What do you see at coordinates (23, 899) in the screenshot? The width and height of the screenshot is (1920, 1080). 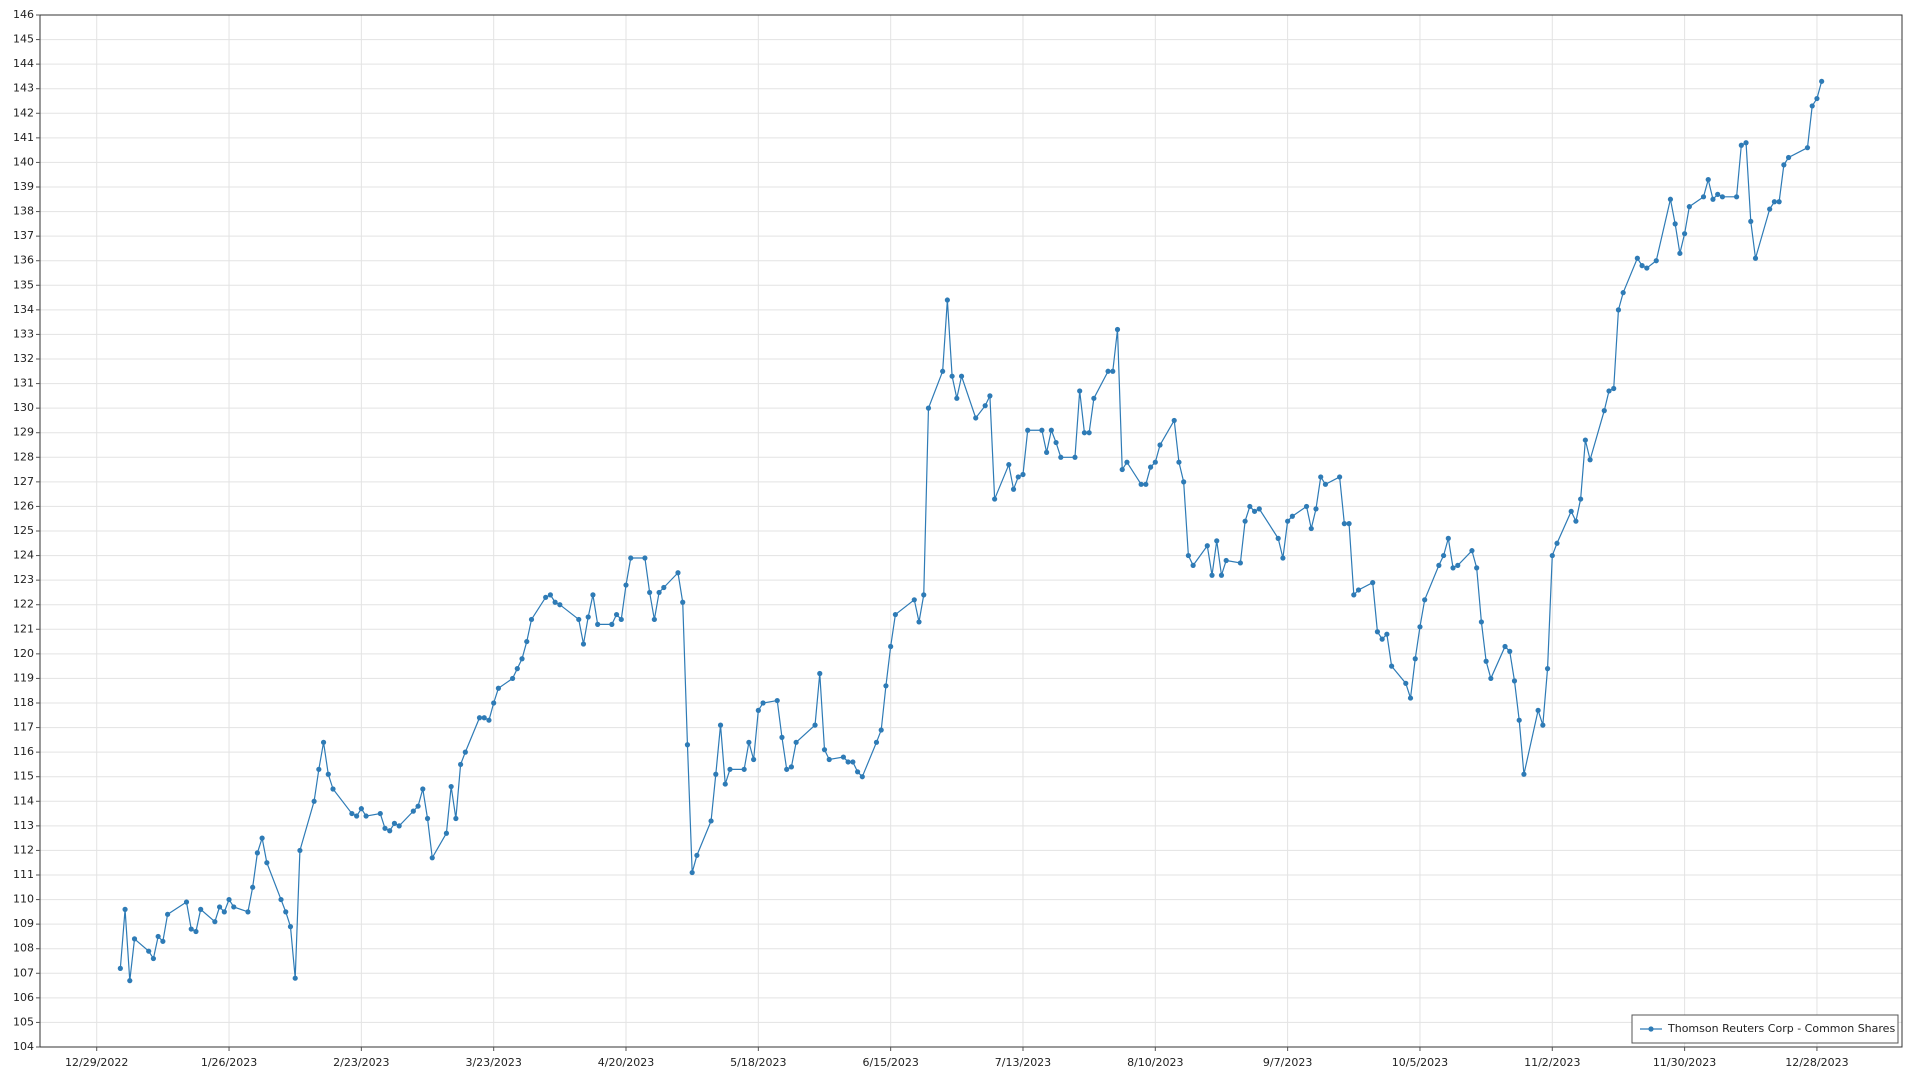 I see `y-tick-label: 110` at bounding box center [23, 899].